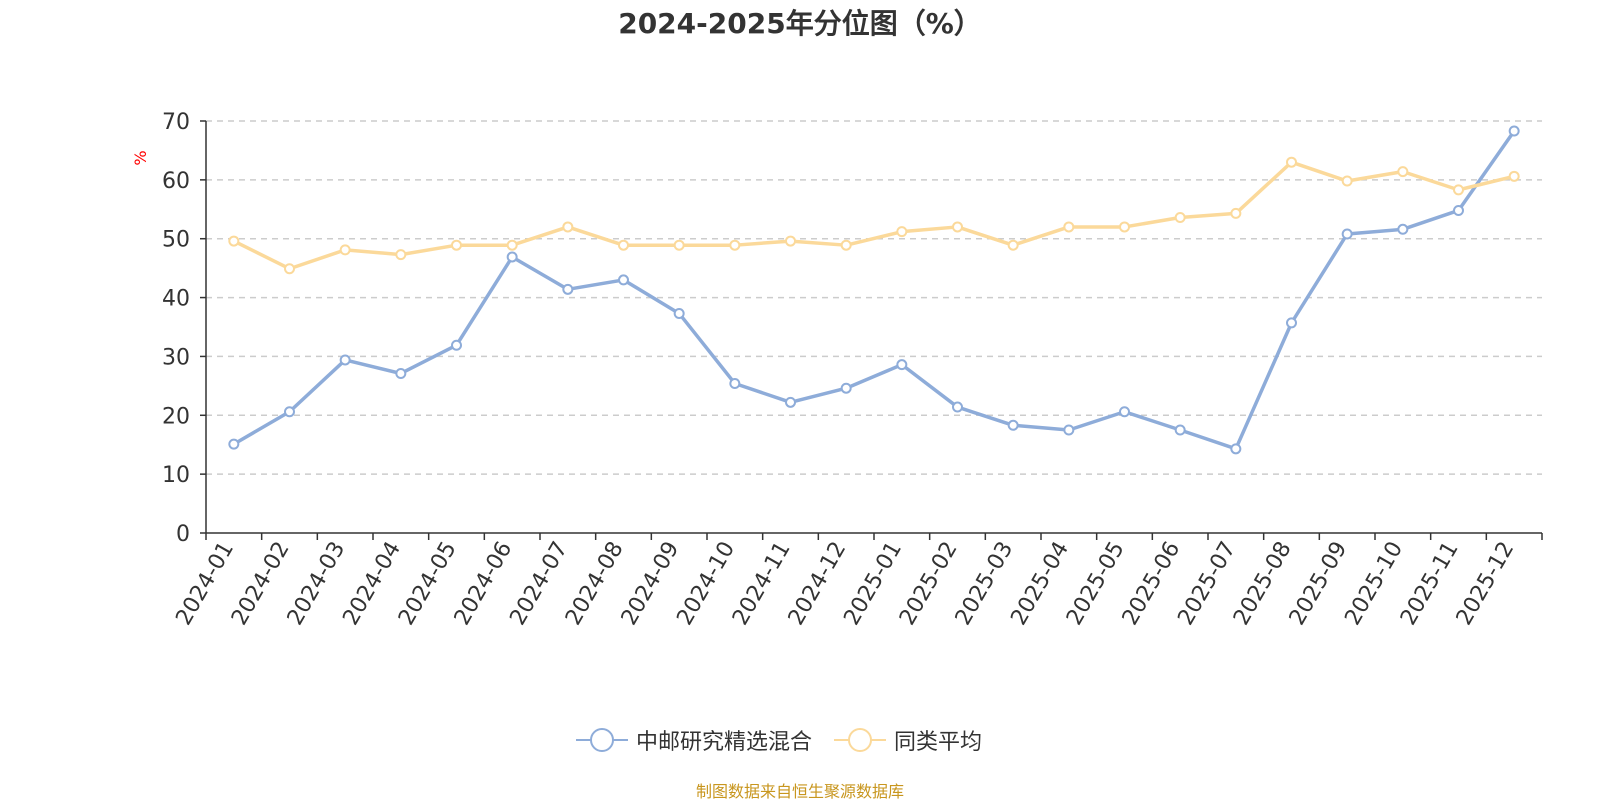 The width and height of the screenshot is (1600, 802). What do you see at coordinates (176, 416) in the screenshot?
I see `y-tick-label: 20` at bounding box center [176, 416].